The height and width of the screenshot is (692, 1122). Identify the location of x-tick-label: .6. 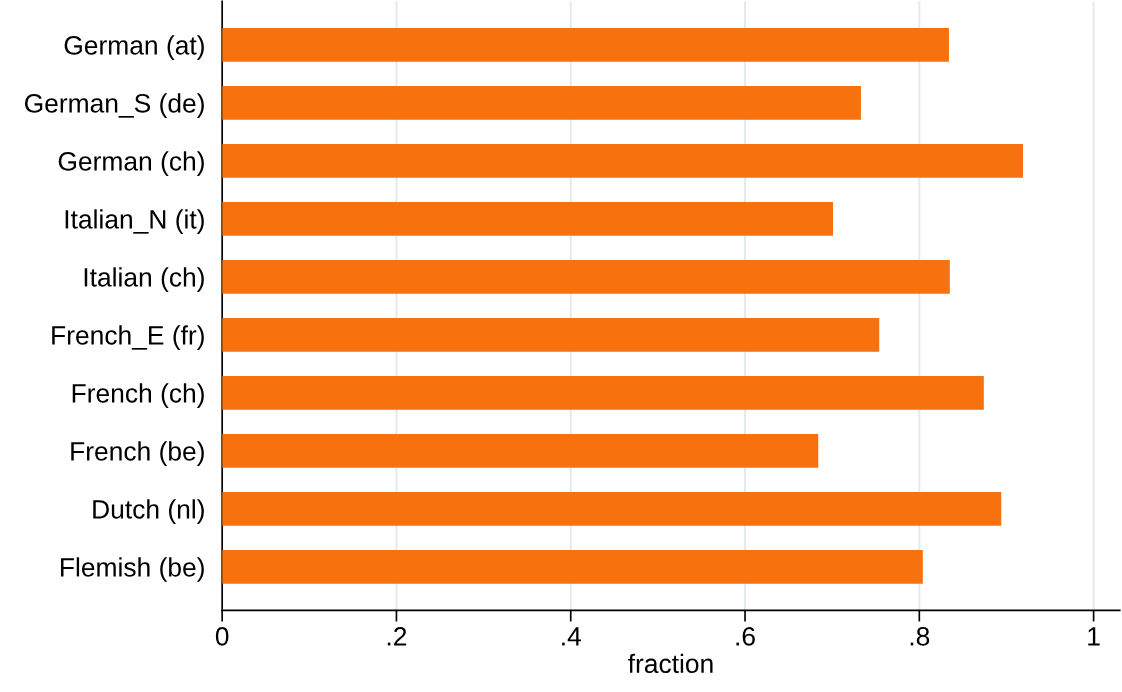
(745, 636).